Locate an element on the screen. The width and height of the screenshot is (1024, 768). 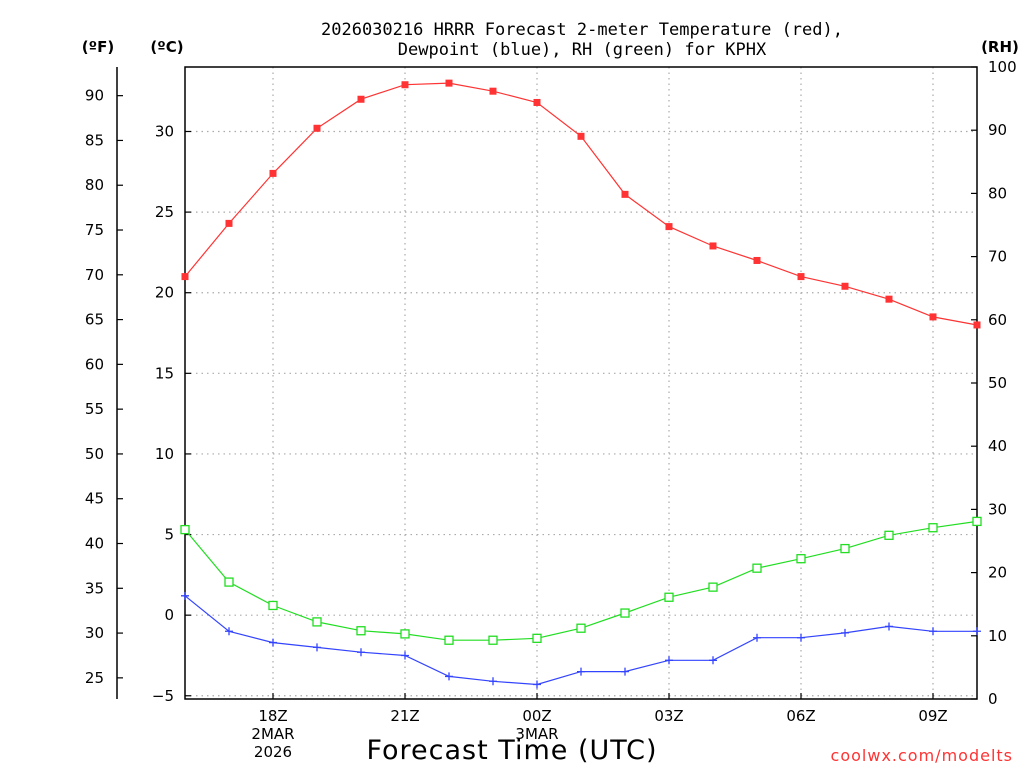
x-axis-label: Forecast Time (UTC) is located at coordinates (511, 750).